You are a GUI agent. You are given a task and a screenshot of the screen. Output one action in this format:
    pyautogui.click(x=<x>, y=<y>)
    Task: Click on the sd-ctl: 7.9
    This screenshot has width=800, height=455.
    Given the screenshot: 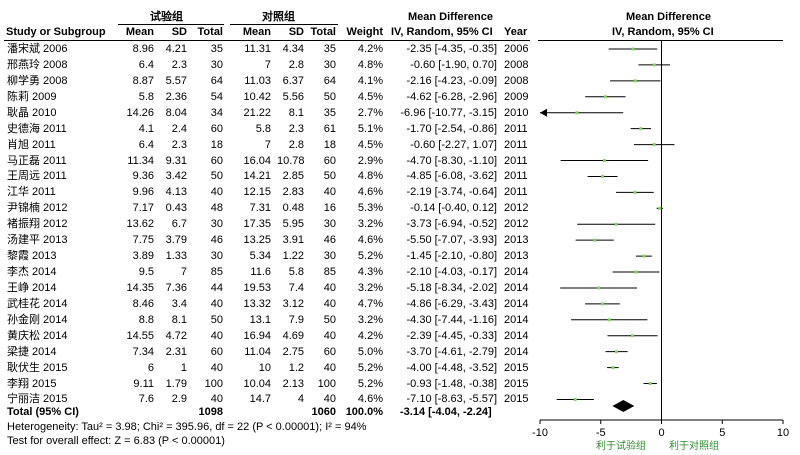 What is the action you would take?
    pyautogui.click(x=296, y=319)
    